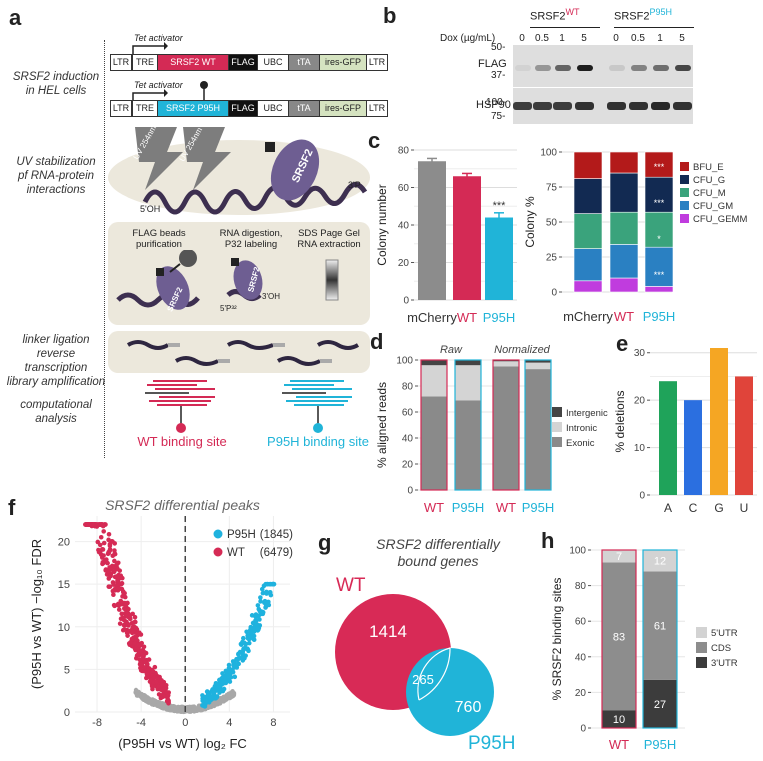  What do you see at coordinates (450, 692) in the screenshot?
I see `venn-circle-p95h` at bounding box center [450, 692].